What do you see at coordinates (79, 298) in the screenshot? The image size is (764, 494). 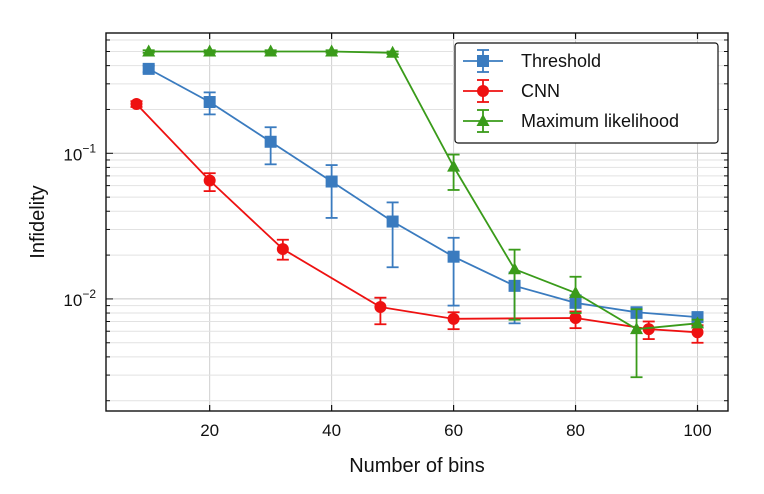 I see `y-tick-label: 10⁻²` at bounding box center [79, 298].